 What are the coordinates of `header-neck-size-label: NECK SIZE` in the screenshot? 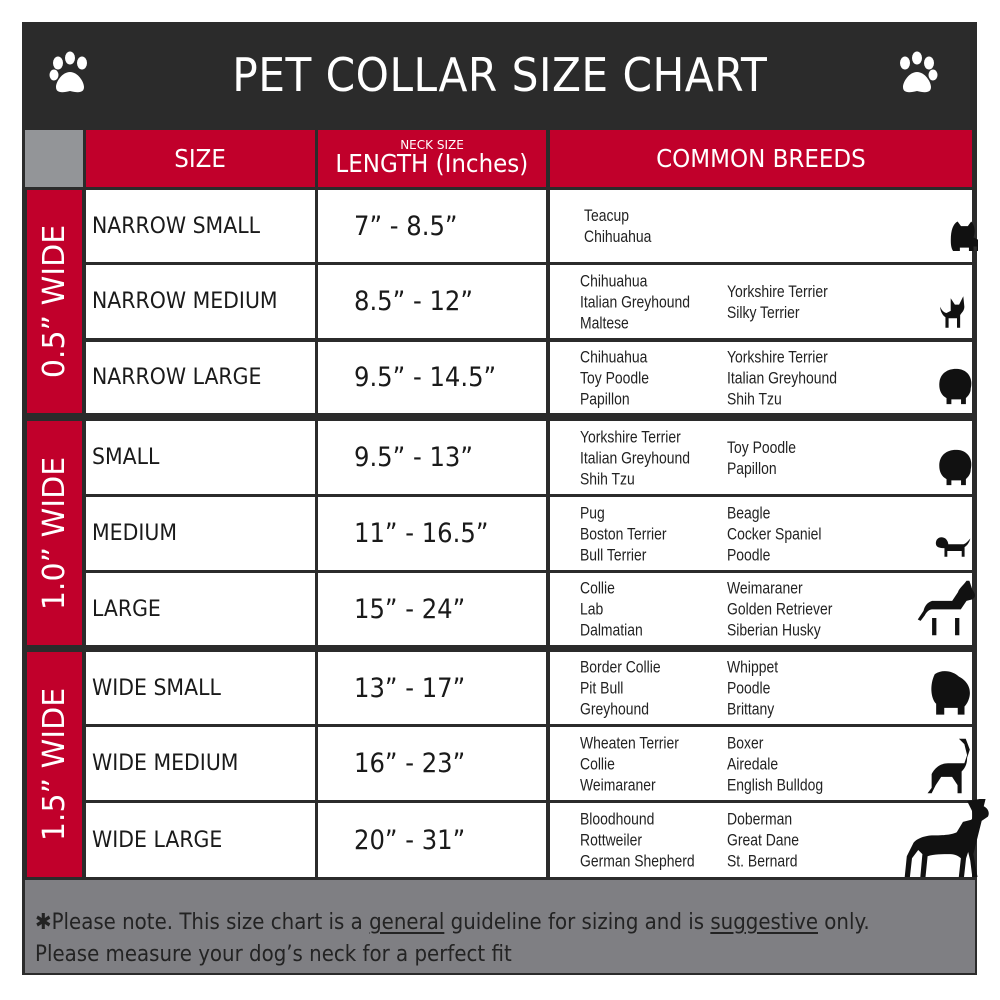 It's located at (432, 145).